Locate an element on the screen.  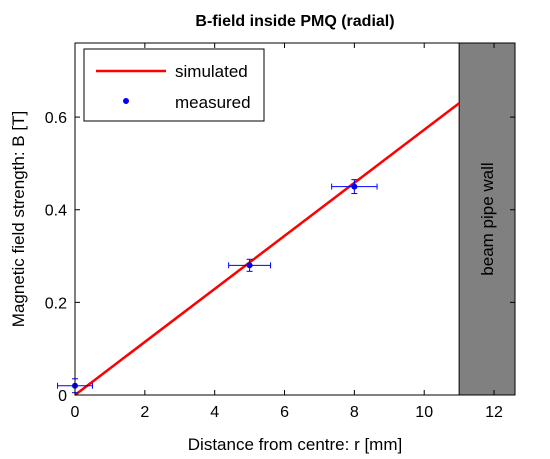
x-tick-label: 12 is located at coordinates (494, 412).